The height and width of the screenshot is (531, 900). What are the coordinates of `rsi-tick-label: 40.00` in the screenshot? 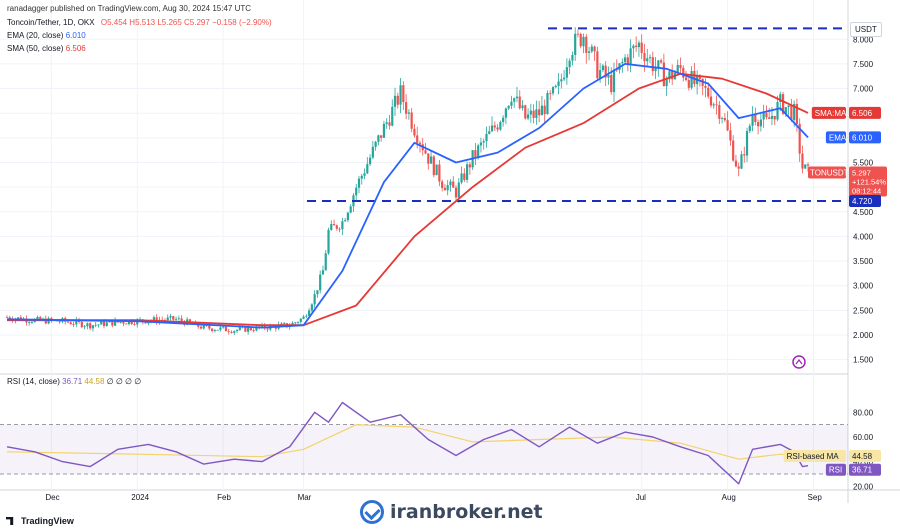 It's located at (863, 462).